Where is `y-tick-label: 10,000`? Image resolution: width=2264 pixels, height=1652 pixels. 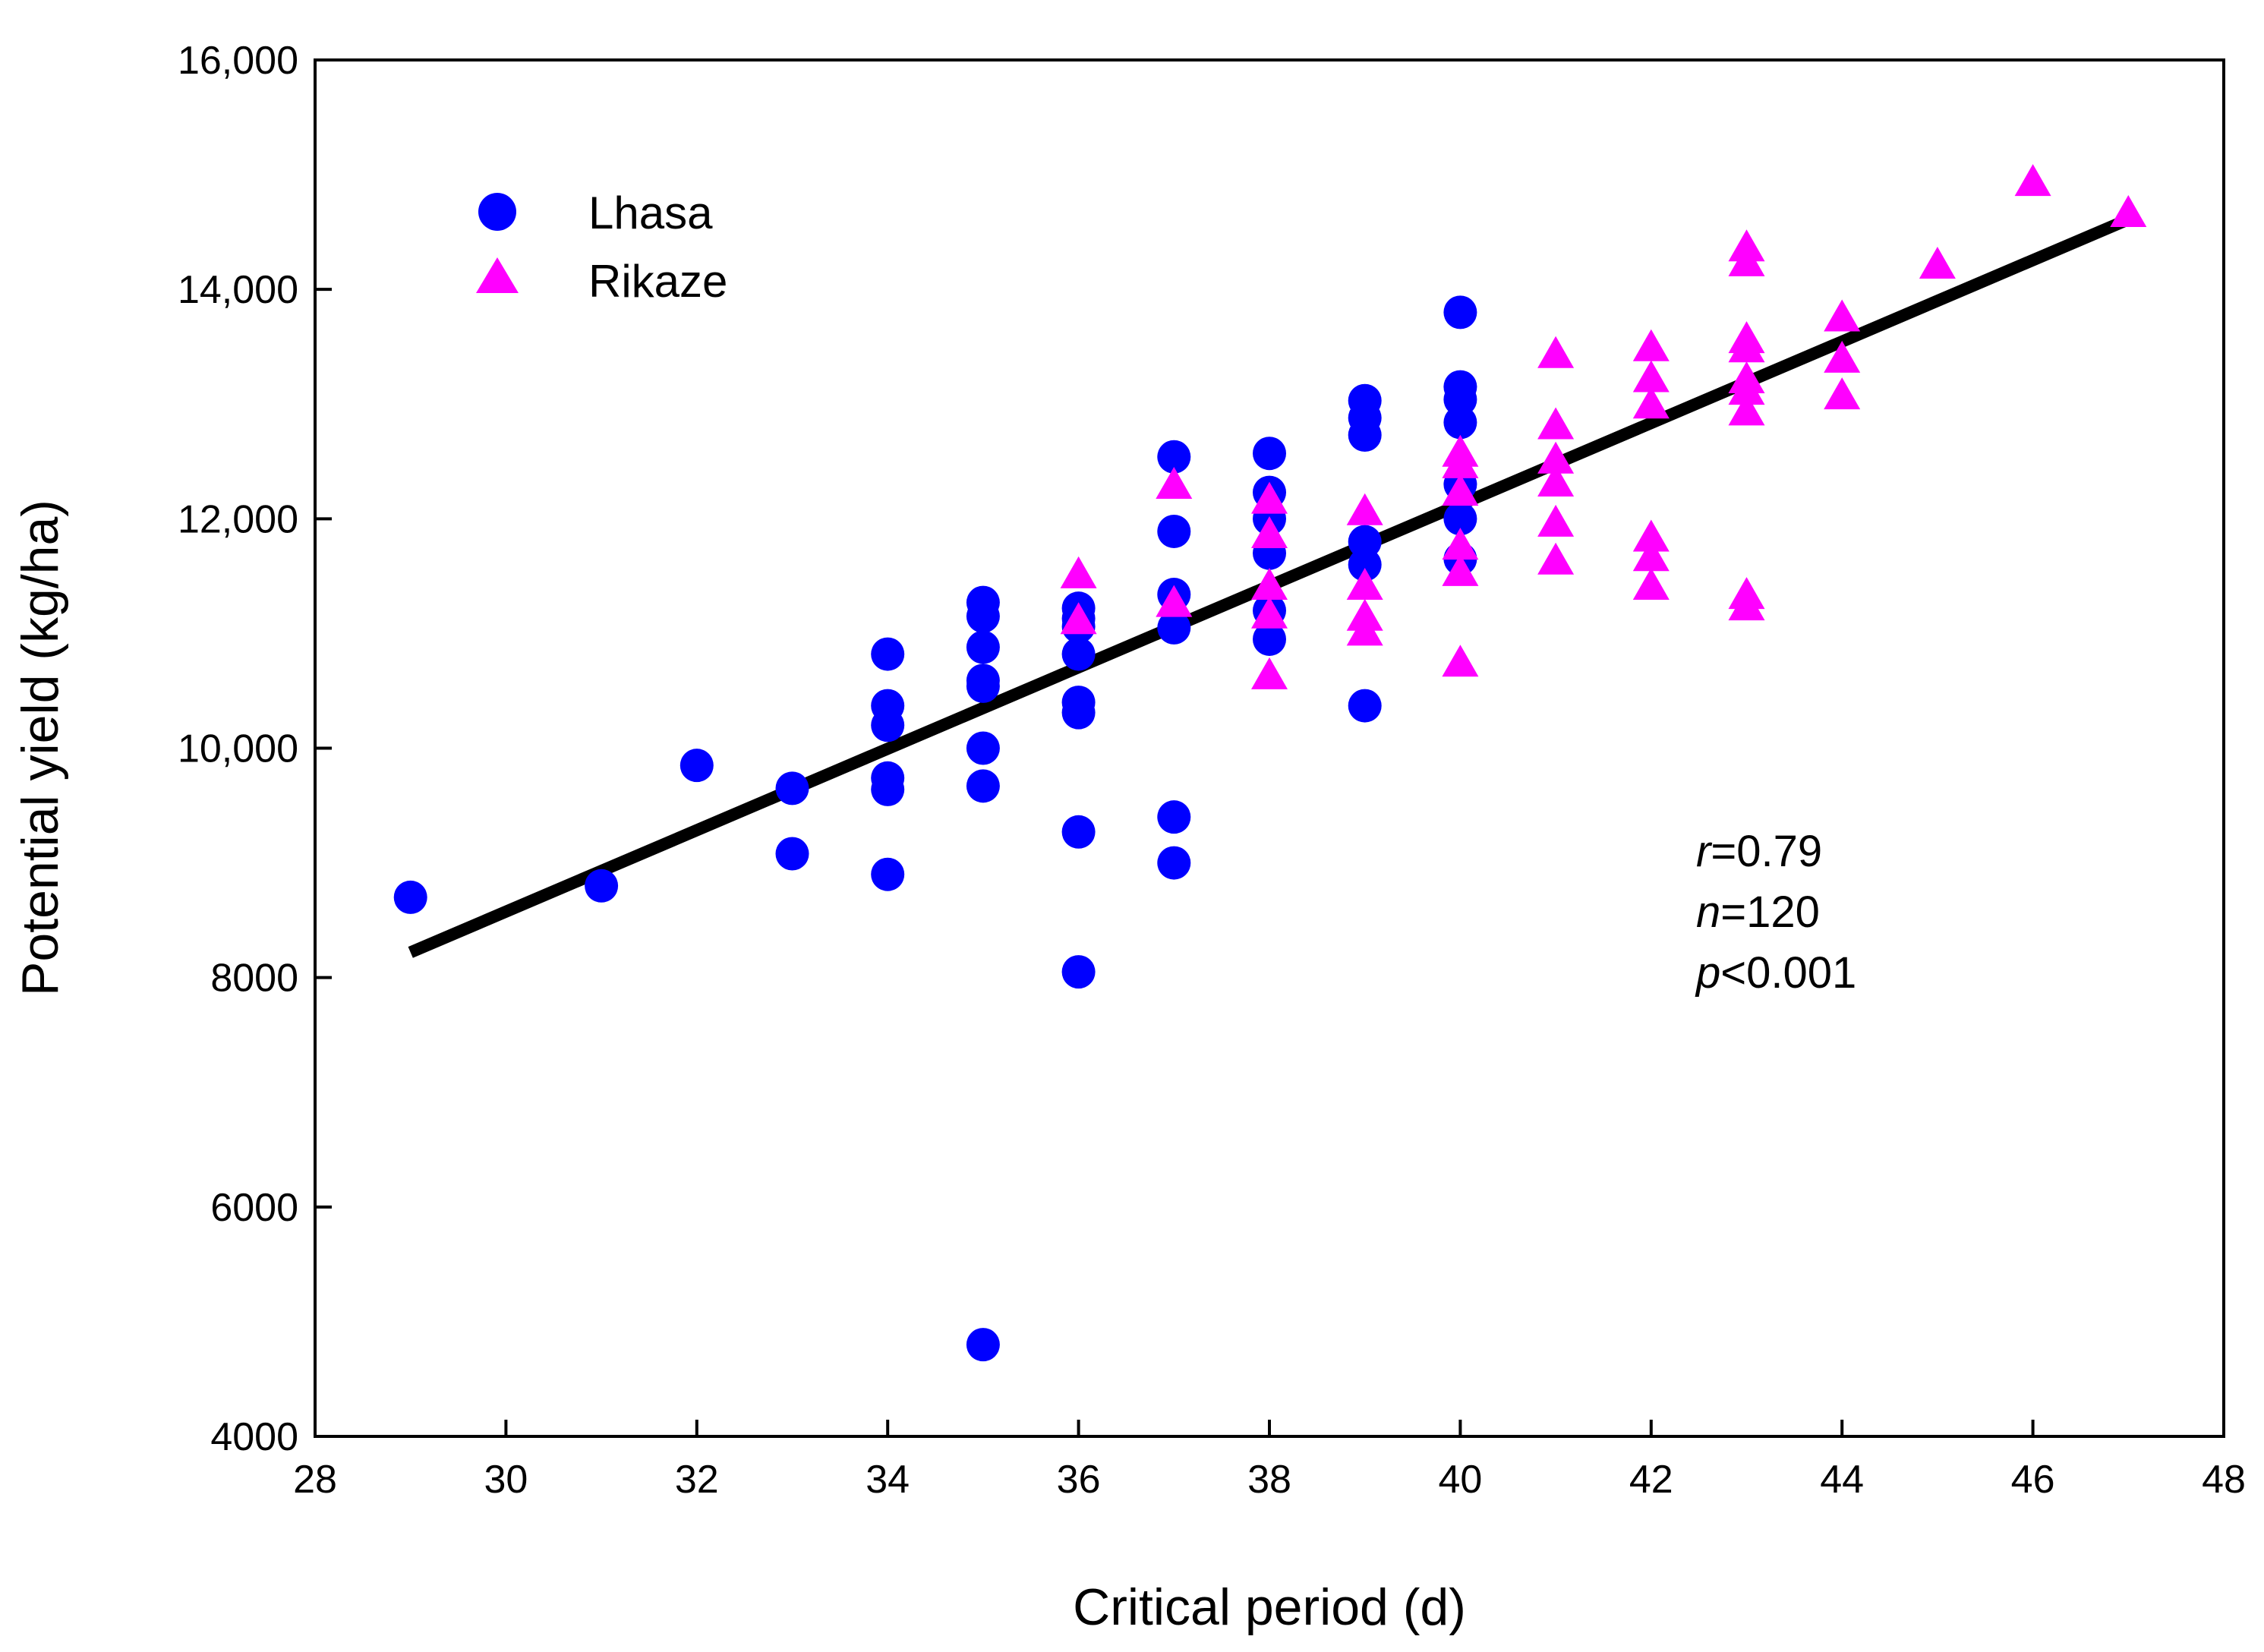
y-tick-label: 10,000 is located at coordinates (238, 749).